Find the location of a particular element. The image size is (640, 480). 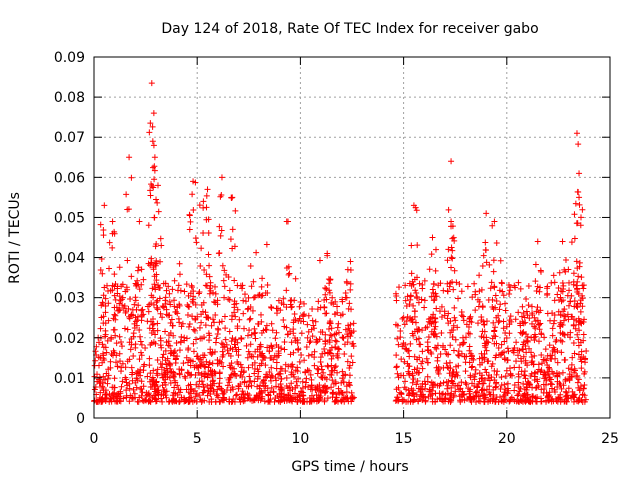

y-tick-label: 0.03 is located at coordinates (69, 299).